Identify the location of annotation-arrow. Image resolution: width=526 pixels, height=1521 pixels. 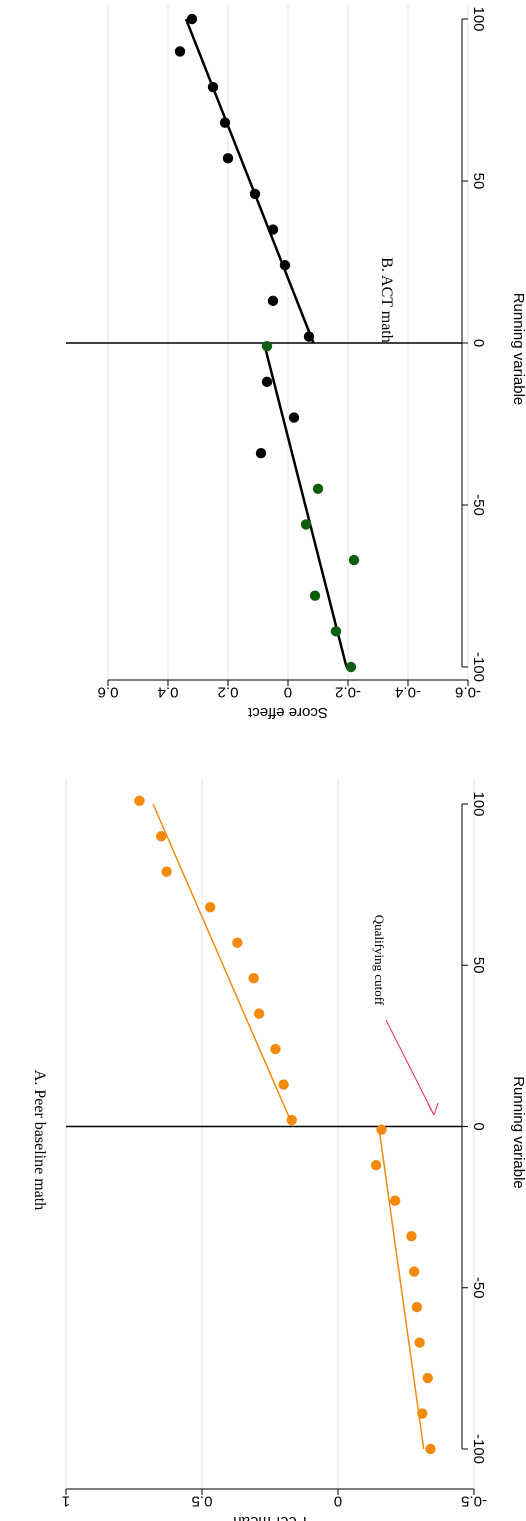
(410, 1067).